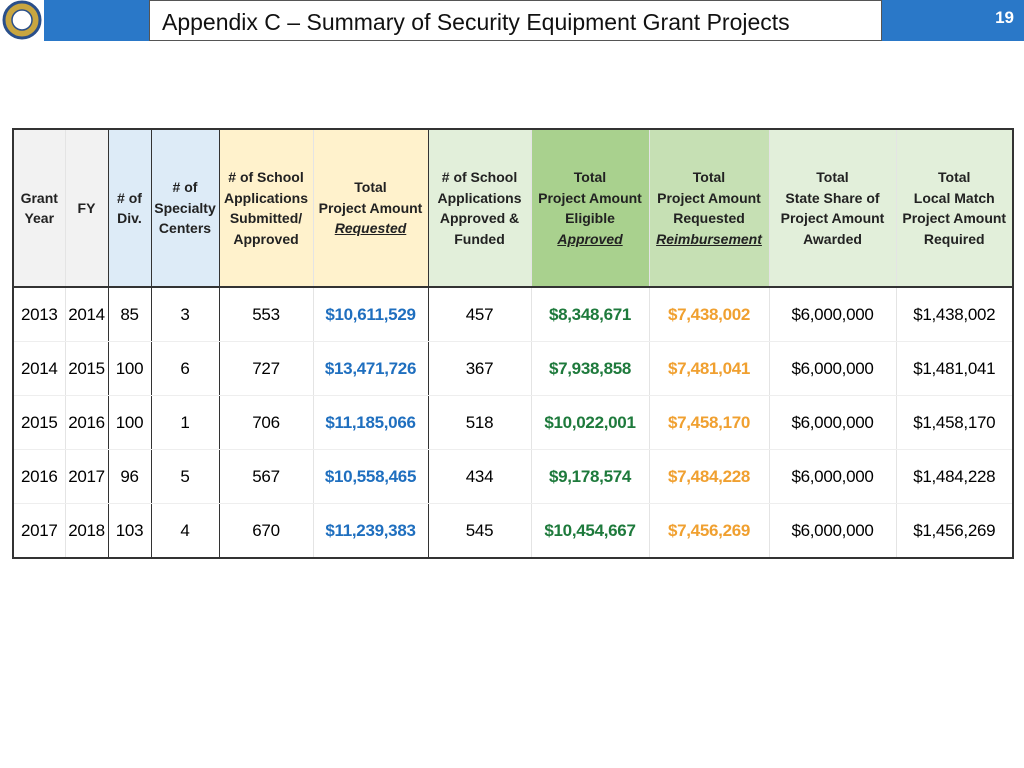  What do you see at coordinates (130, 314) in the screenshot?
I see `table-cell: 85` at bounding box center [130, 314].